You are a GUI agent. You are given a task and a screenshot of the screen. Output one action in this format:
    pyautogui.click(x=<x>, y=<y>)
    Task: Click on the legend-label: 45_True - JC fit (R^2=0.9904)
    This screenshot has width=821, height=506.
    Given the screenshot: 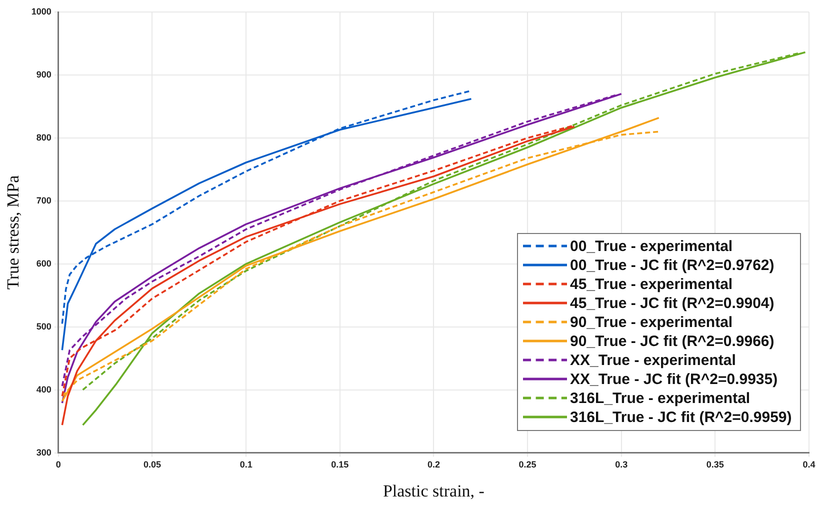 What is the action you would take?
    pyautogui.click(x=672, y=303)
    